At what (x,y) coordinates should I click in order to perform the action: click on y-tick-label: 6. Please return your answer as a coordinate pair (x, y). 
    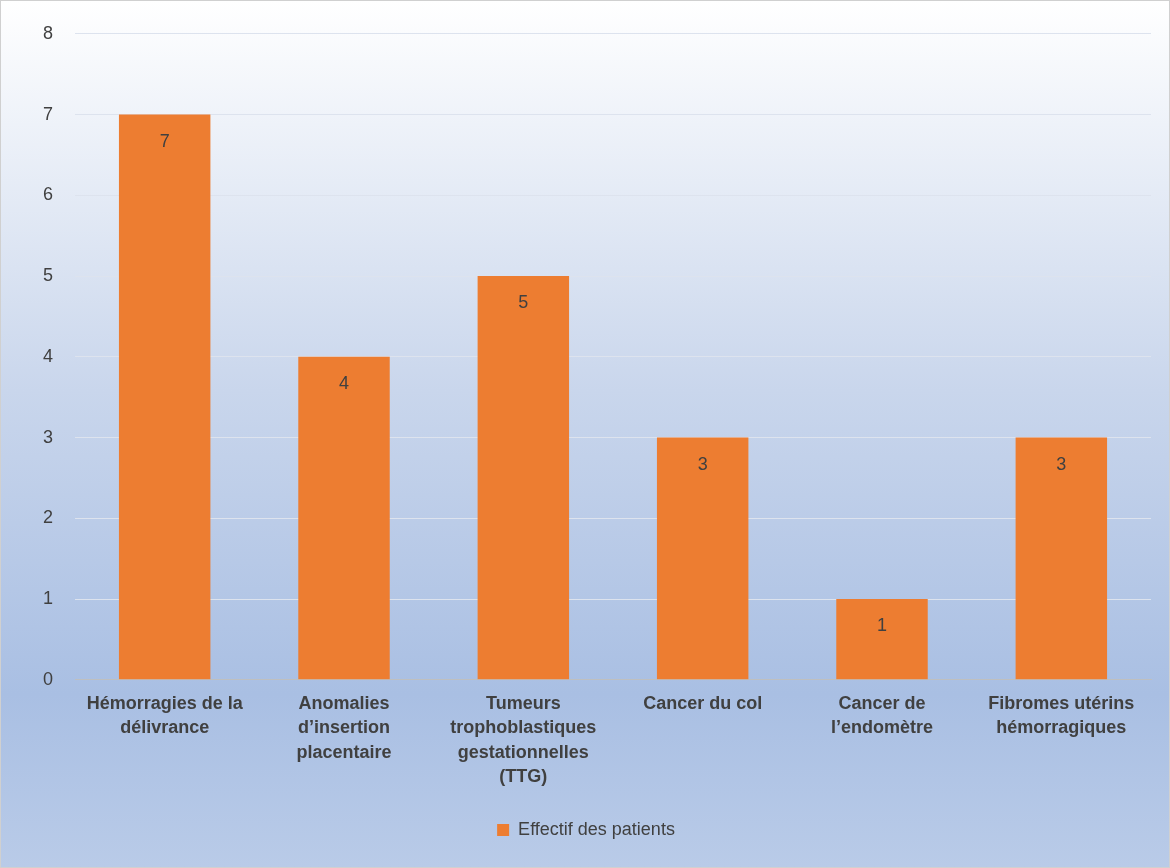
    Looking at the image, I should click on (48, 194).